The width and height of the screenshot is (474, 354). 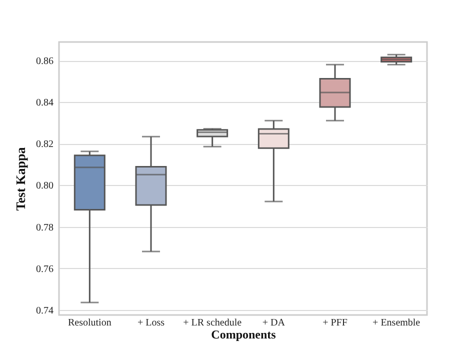 What do you see at coordinates (274, 323) in the screenshot?
I see `x-tick-label: + DA` at bounding box center [274, 323].